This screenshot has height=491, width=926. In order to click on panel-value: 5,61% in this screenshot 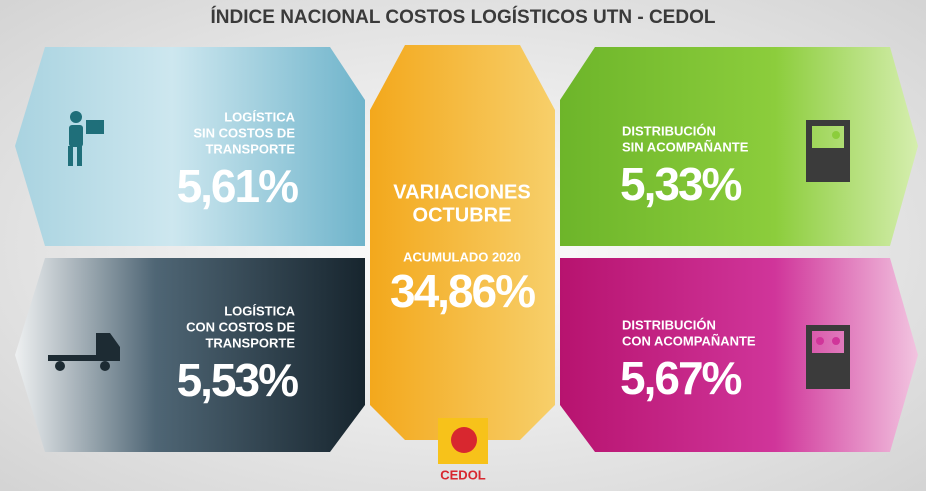, I will do `click(238, 186)`.